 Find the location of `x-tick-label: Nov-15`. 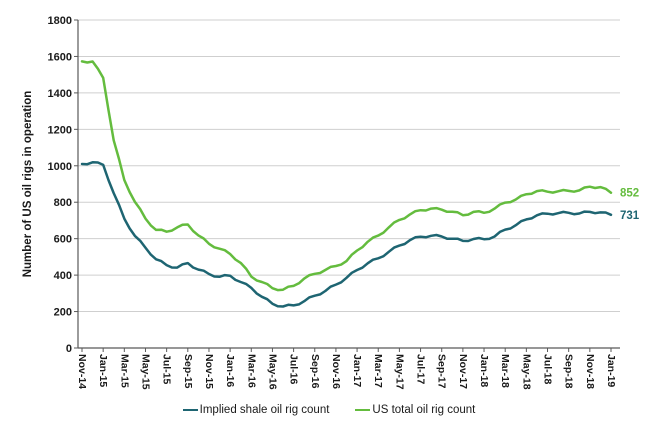

x-tick-label: Nov-15 is located at coordinates (209, 371).